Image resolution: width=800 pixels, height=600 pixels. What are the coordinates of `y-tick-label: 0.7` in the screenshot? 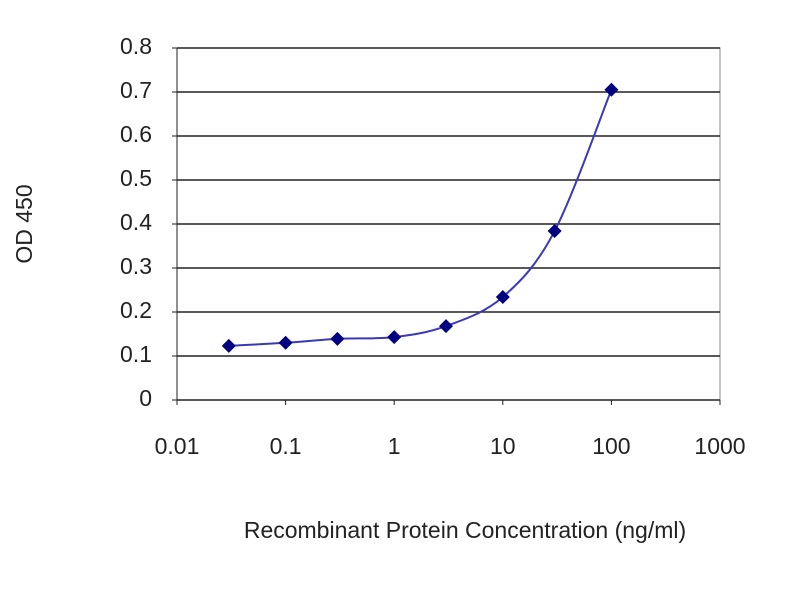 It's located at (136, 90).